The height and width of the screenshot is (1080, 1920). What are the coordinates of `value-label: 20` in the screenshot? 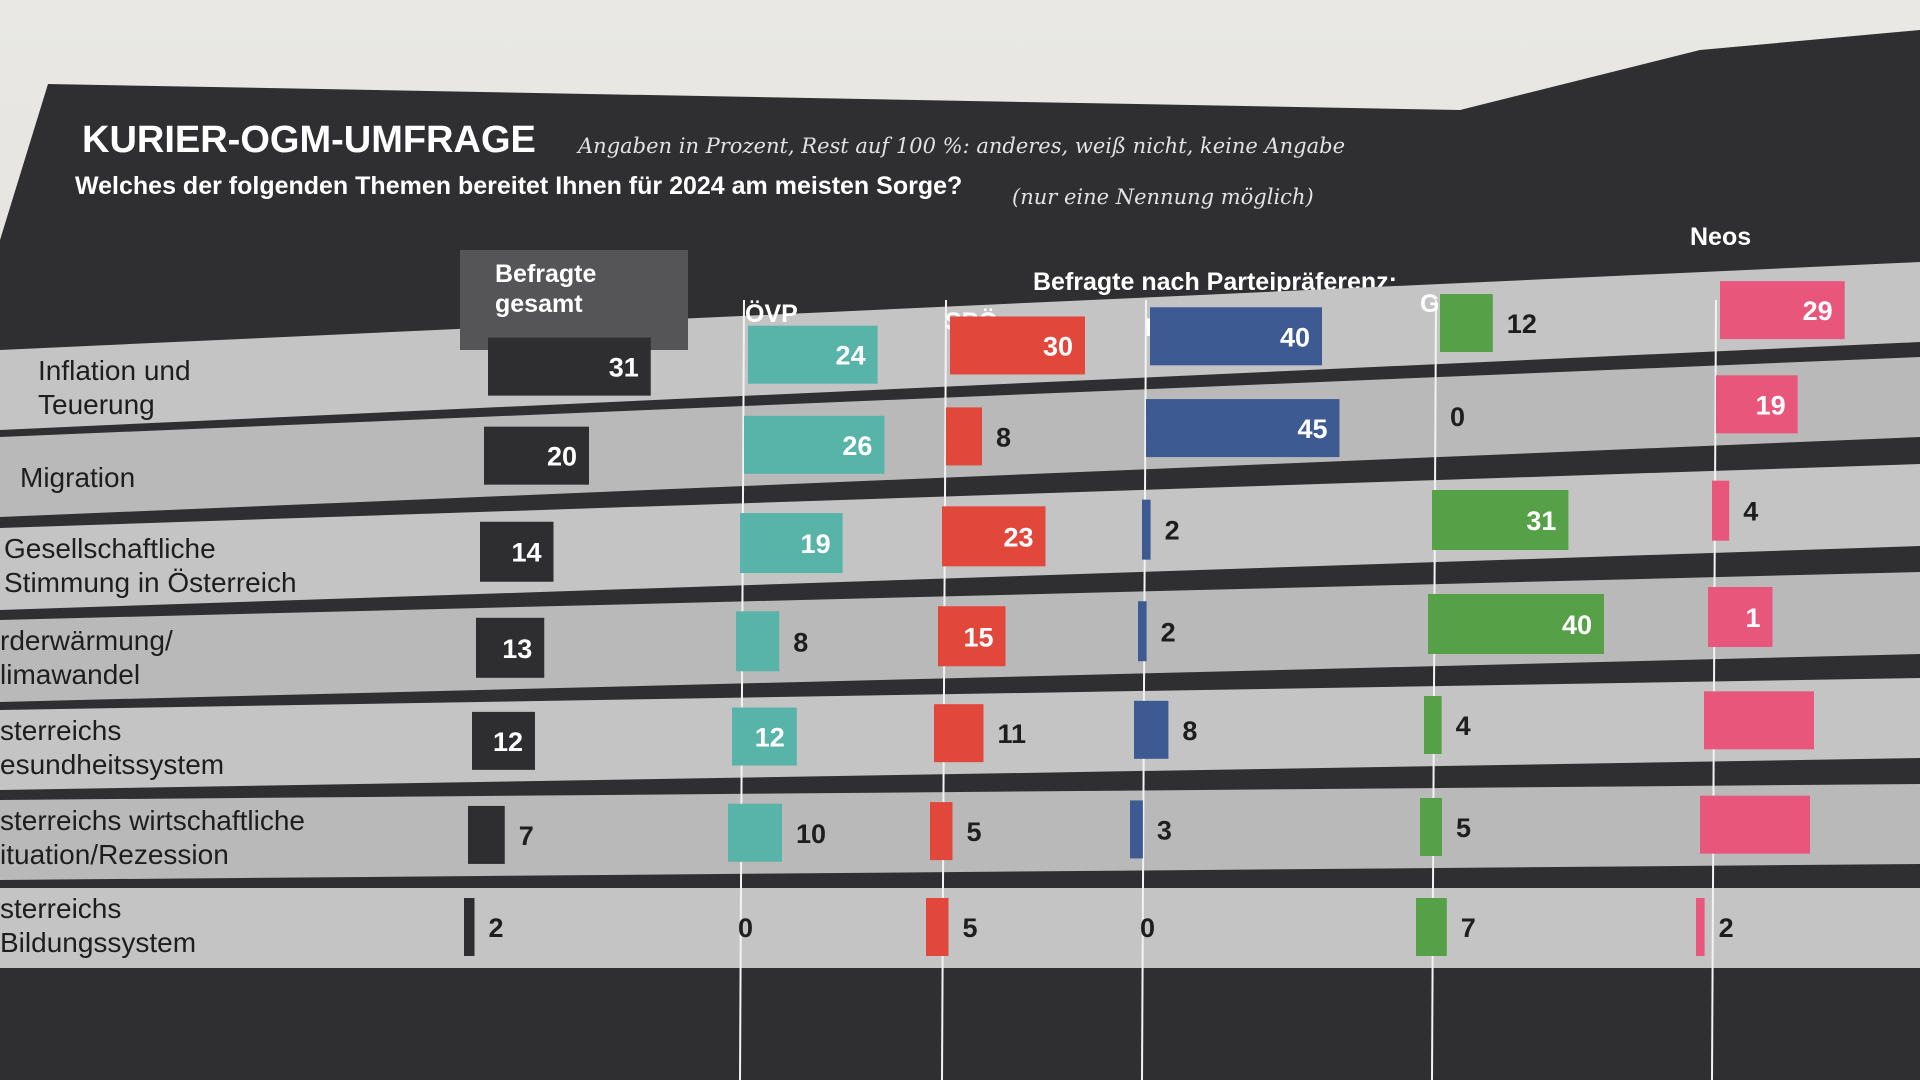 It's located at (562, 457).